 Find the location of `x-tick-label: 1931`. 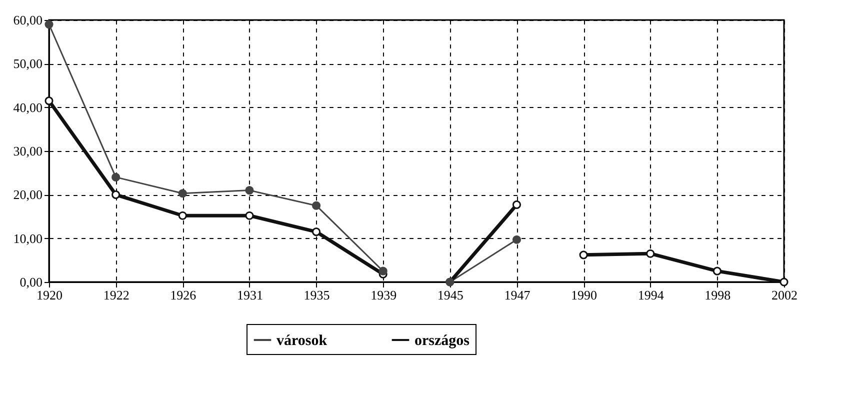

x-tick-label: 1931 is located at coordinates (249, 295).